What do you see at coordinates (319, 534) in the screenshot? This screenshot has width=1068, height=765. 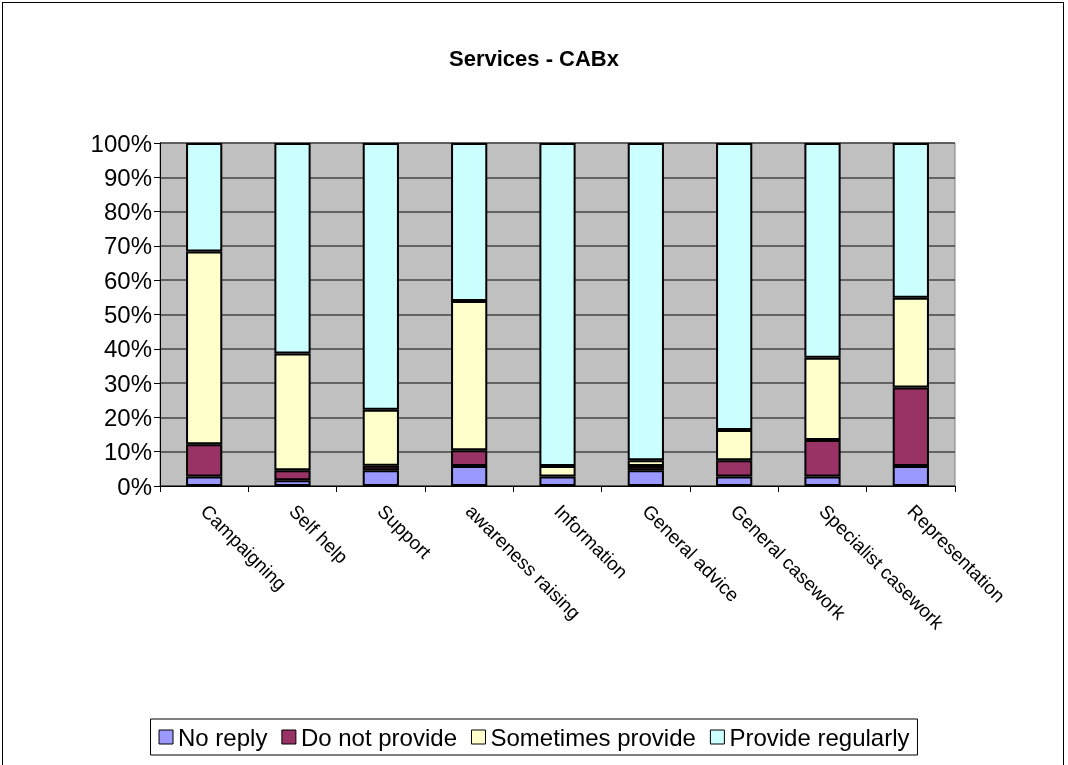 I see `x-tick-label: Self help` at bounding box center [319, 534].